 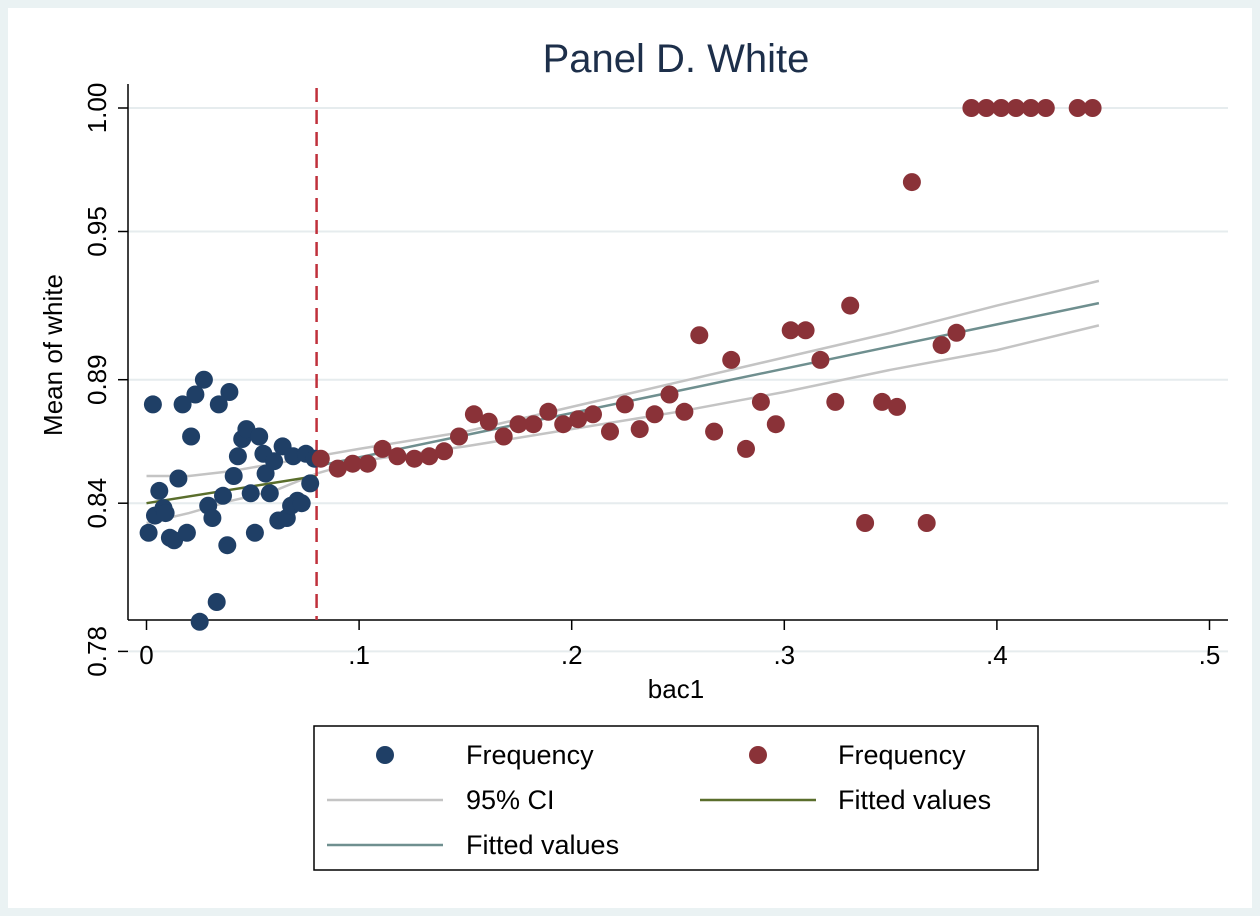 What do you see at coordinates (97, 108) in the screenshot?
I see `y-tick-label: 1.00` at bounding box center [97, 108].